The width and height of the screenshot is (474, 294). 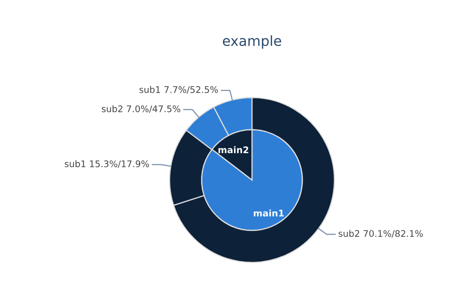 What do you see at coordinates (269, 213) in the screenshot?
I see `slice-label: main1` at bounding box center [269, 213].